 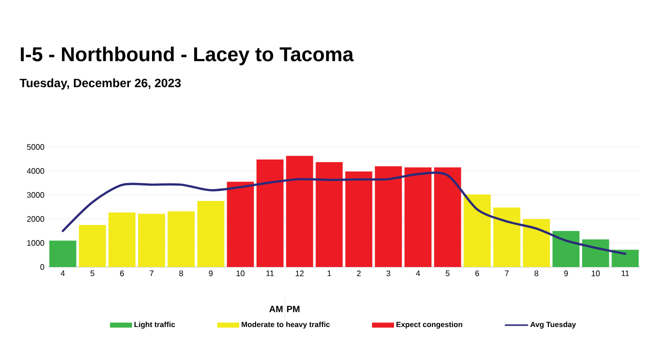 What do you see at coordinates (35, 171) in the screenshot?
I see `y-tick-label: 4000` at bounding box center [35, 171].